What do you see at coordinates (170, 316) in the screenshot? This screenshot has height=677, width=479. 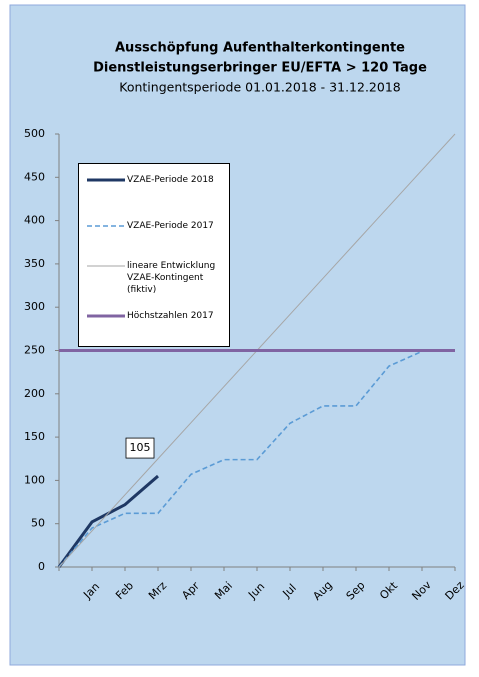 I see `legend-label: Höchstzahlen 2017` at bounding box center [170, 316].